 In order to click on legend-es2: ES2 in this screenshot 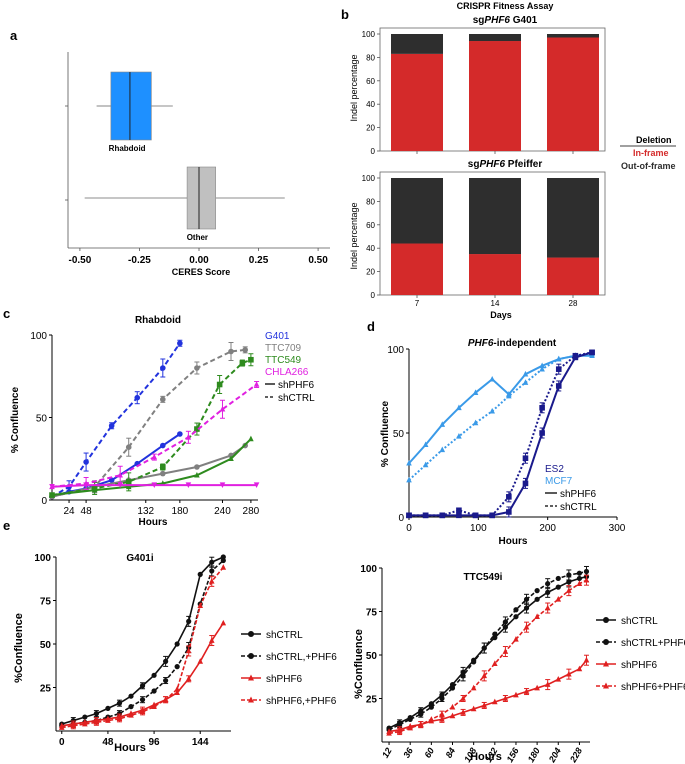, I will do `click(554, 469)`.